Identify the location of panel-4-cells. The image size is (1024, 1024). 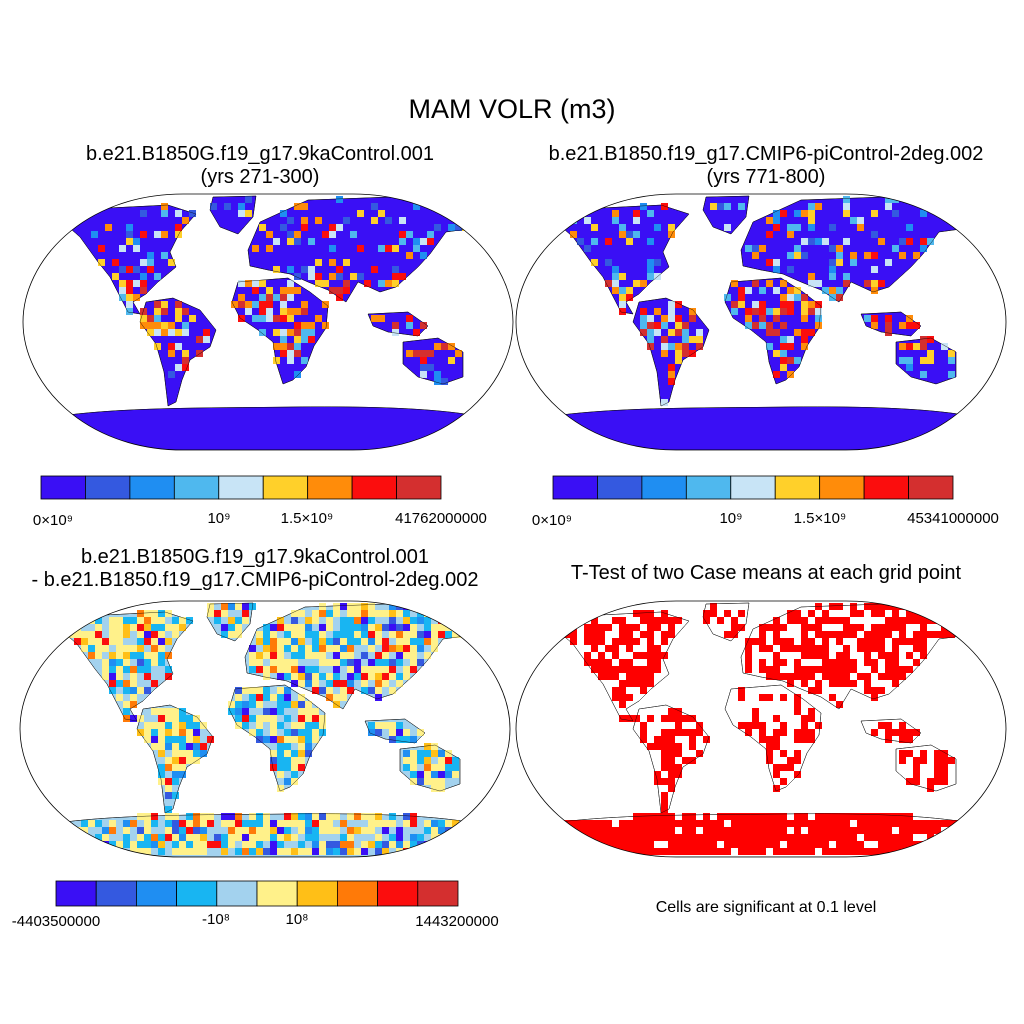
(761, 729).